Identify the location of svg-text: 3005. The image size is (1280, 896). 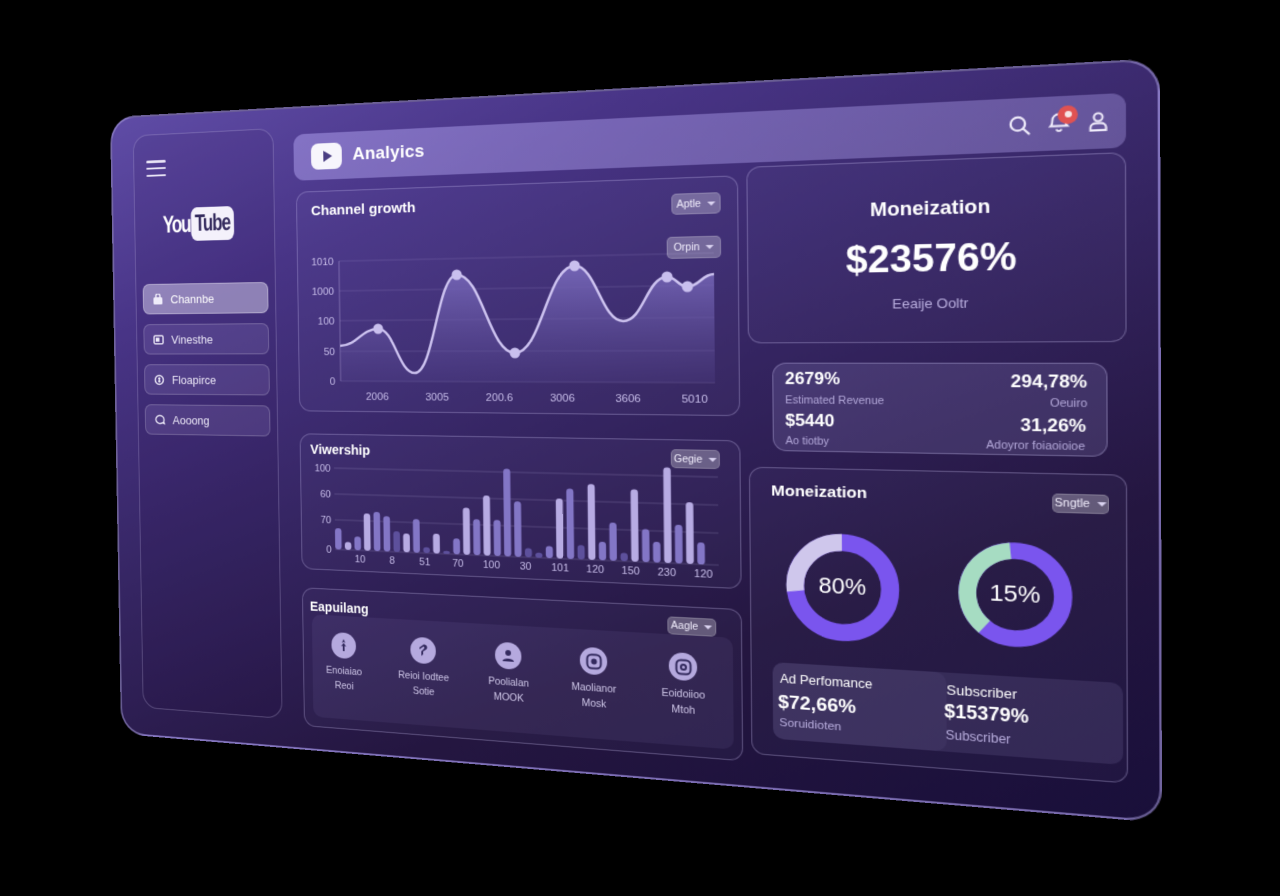
(437, 397).